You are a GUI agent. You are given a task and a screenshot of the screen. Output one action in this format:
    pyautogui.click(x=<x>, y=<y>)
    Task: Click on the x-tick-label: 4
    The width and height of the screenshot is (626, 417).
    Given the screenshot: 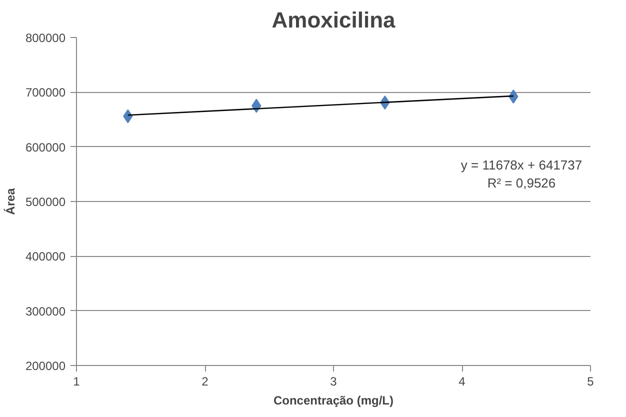 What is the action you would take?
    pyautogui.click(x=462, y=381)
    